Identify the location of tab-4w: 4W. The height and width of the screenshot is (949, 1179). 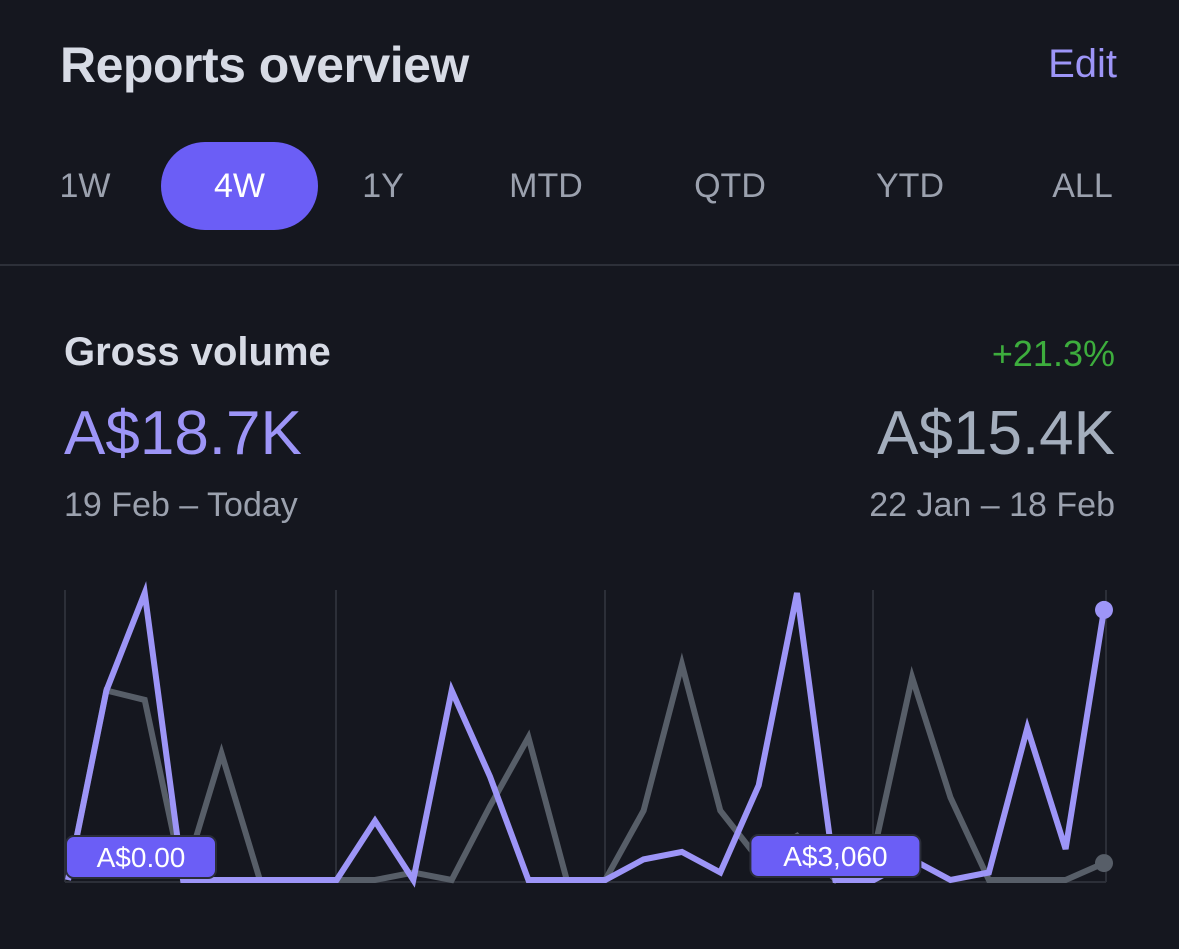
(239, 186).